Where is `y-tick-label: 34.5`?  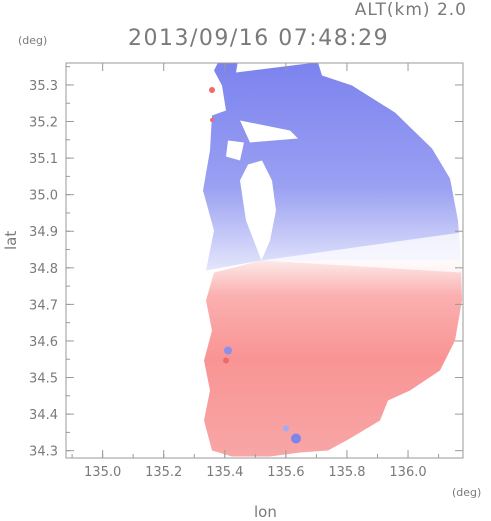 y-tick-label: 34.5 is located at coordinates (43, 379).